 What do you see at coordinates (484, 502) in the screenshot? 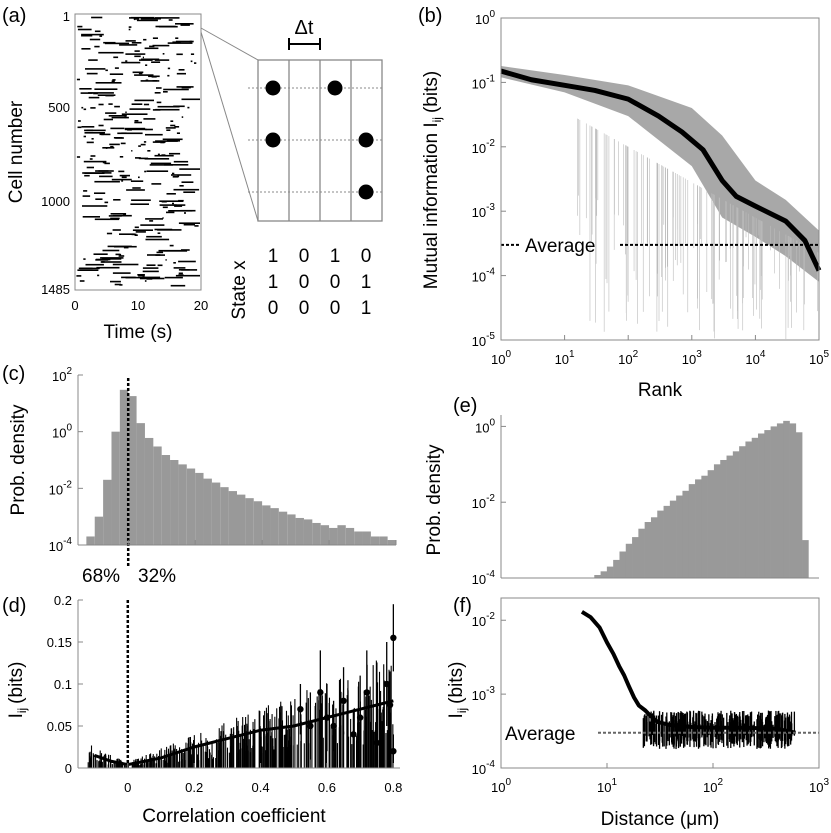
I see `e-ytick-label: 10-2` at bounding box center [484, 502].